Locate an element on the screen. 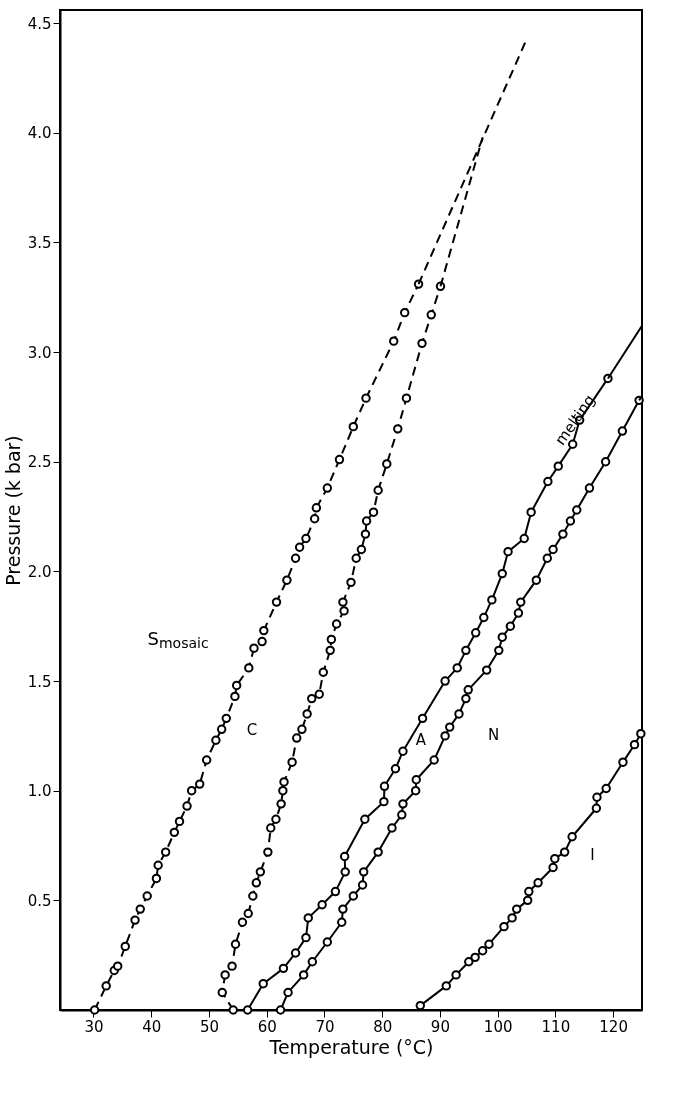  y-tick-label: 0.5 is located at coordinates (39, 900).